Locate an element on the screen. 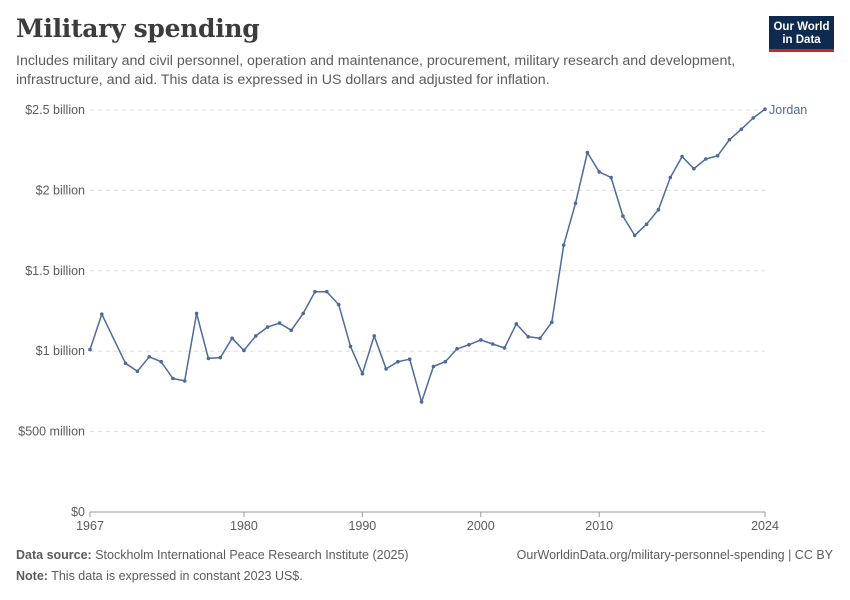  x-tick-label: 1990 is located at coordinates (362, 526).